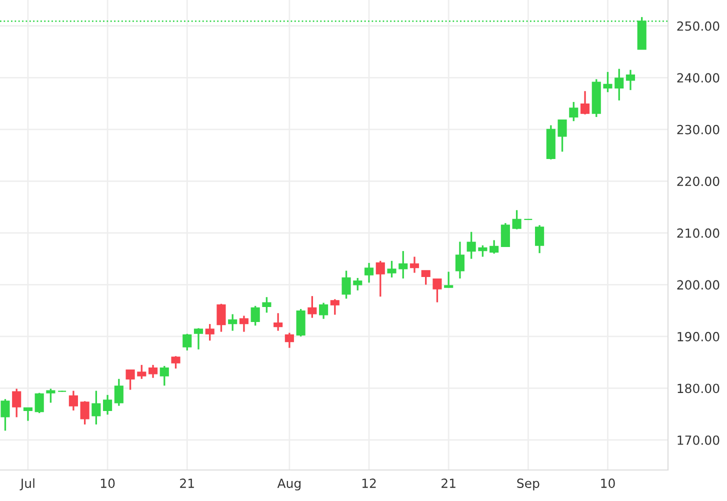 The image size is (727, 501). What do you see at coordinates (698, 26) in the screenshot?
I see `y-tick-label: 250.00` at bounding box center [698, 26].